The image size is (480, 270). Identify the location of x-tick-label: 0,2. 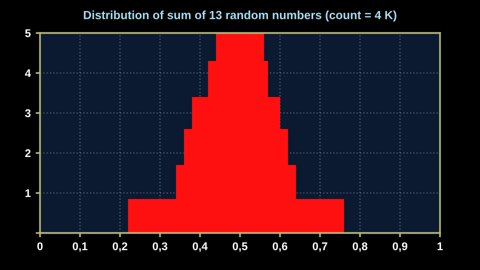
(120, 247).